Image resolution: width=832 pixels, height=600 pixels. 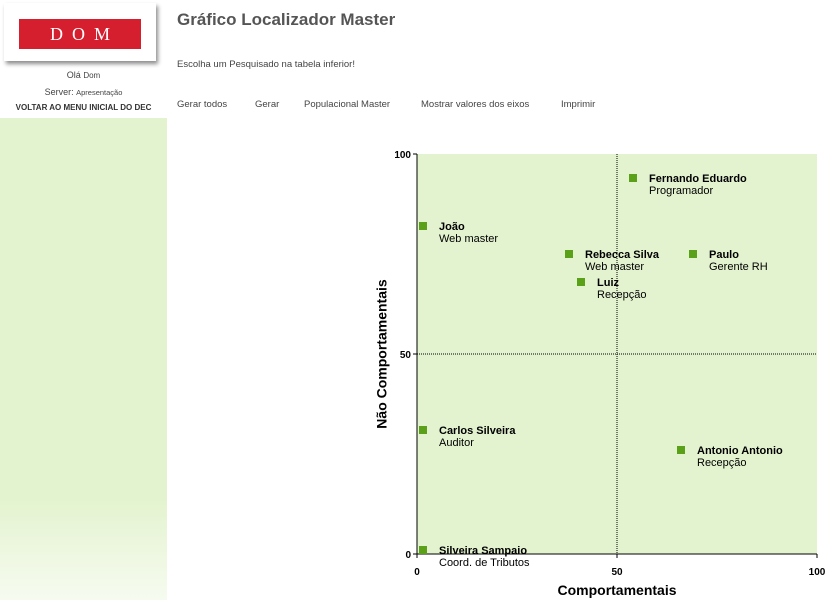 I want to click on logo: DOM, so click(x=80, y=32).